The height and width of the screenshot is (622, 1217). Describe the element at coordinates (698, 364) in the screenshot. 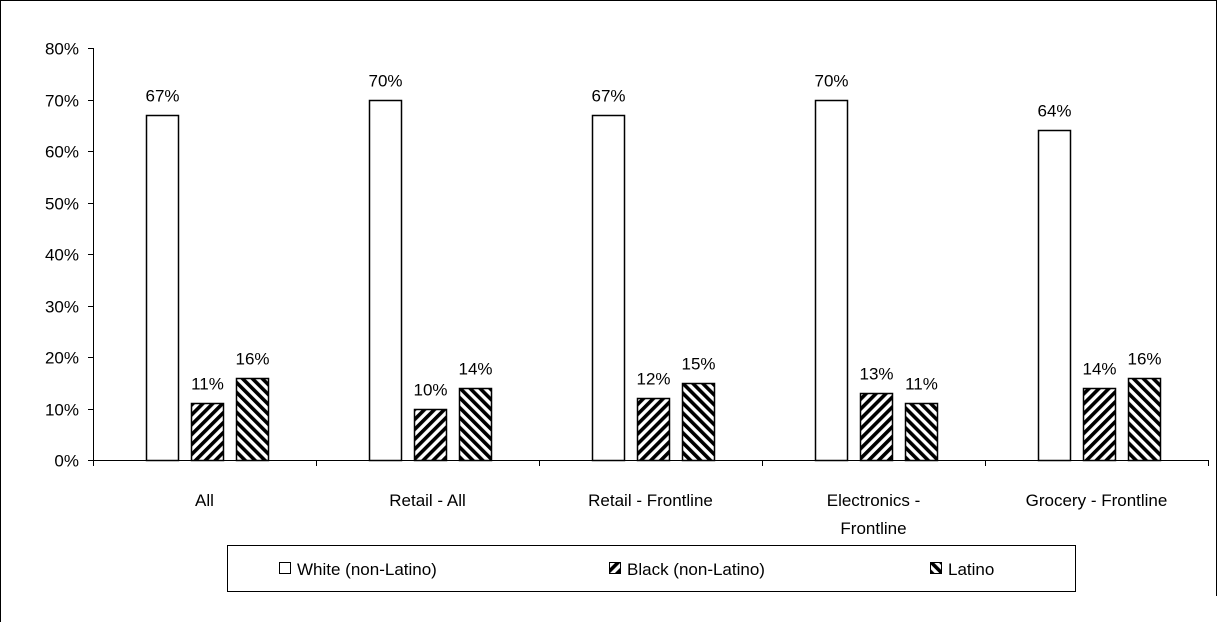

I see `data-label: 15%` at that location.